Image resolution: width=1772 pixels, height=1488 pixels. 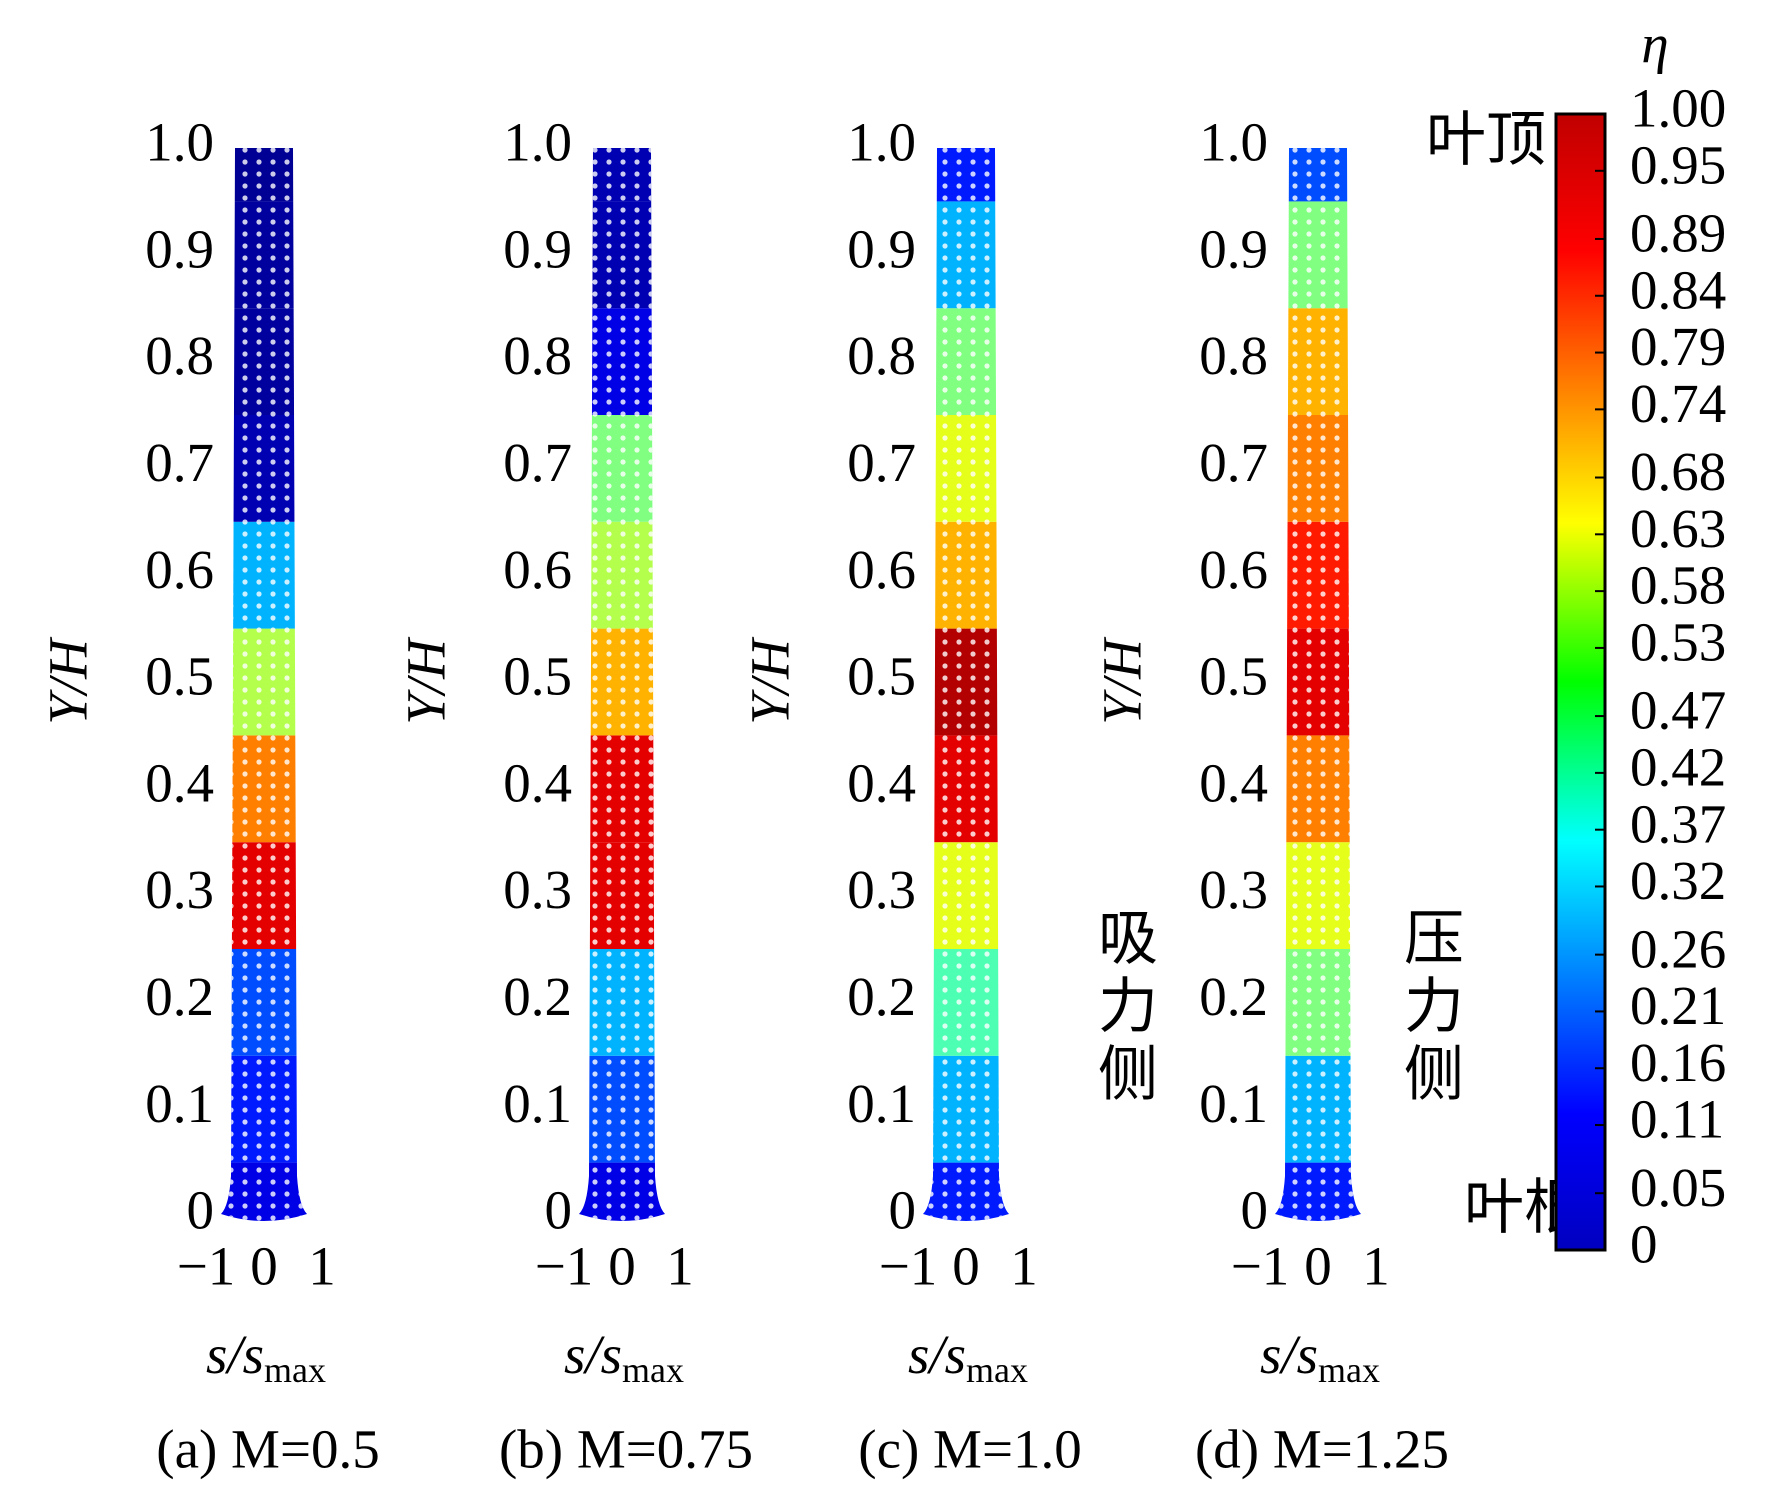 I want to click on side-annotation: 压力侧, so click(x=1434, y=1007).